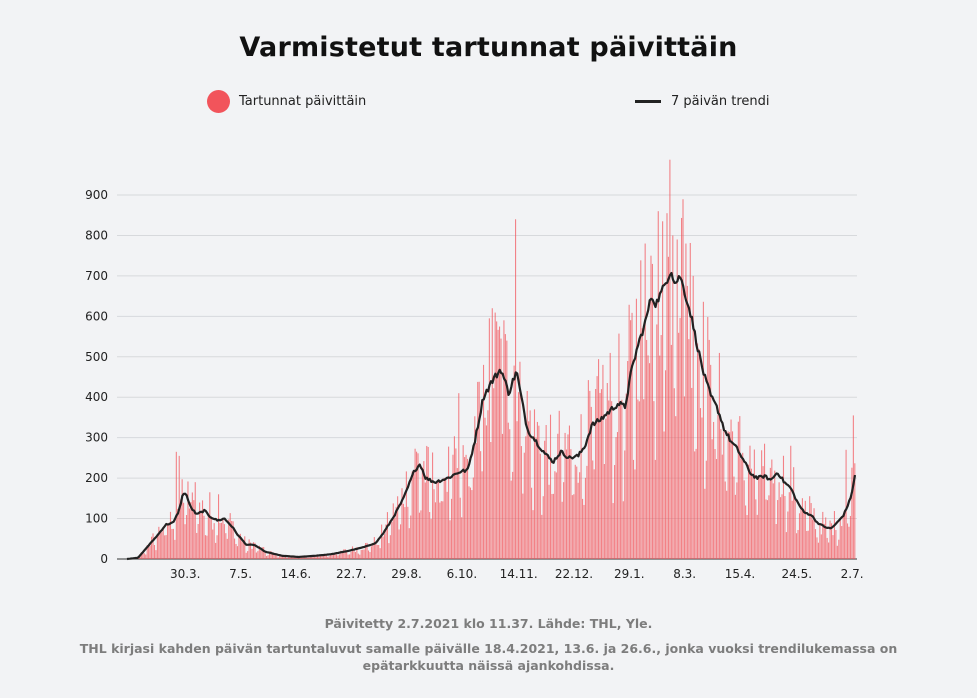 This screenshot has width=977, height=698. What do you see at coordinates (303, 101) in the screenshot?
I see `legend-bars-label: Tartunnat päivittäin` at bounding box center [303, 101].